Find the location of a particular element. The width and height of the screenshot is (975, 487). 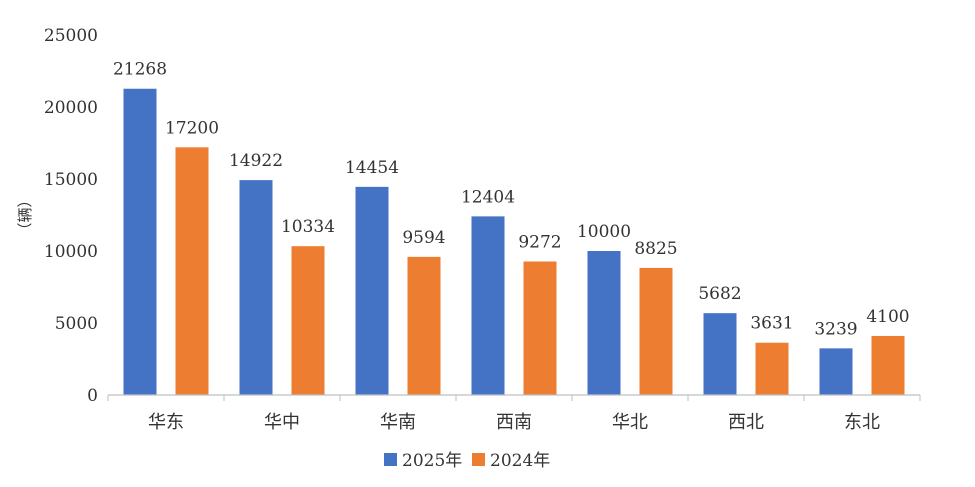

data-label: 10334 is located at coordinates (308, 227).